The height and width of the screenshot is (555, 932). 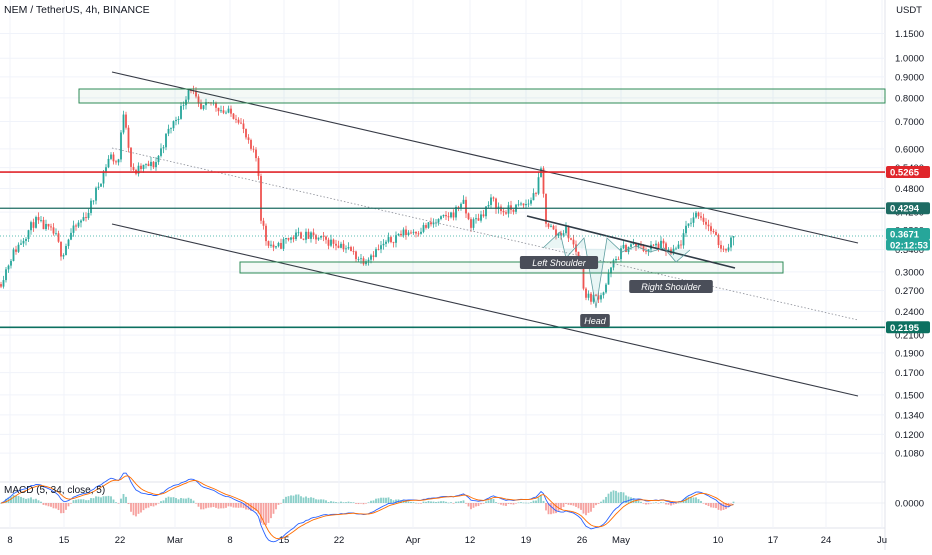 I want to click on price-label-teal-text: 0.4294, so click(x=905, y=209).